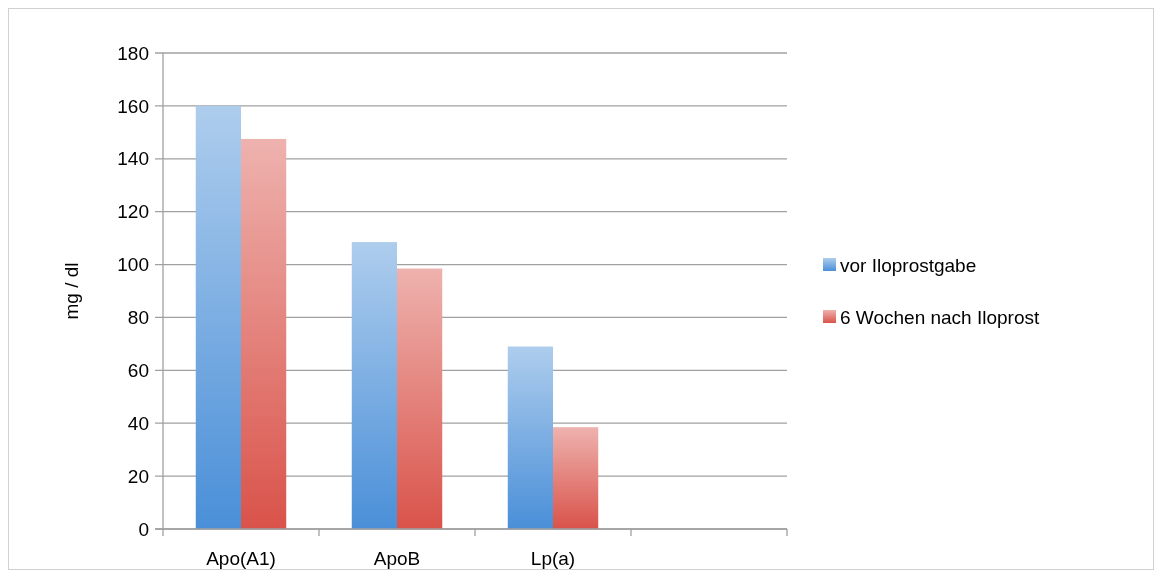  I want to click on y-tick-label: 120, so click(133, 212).